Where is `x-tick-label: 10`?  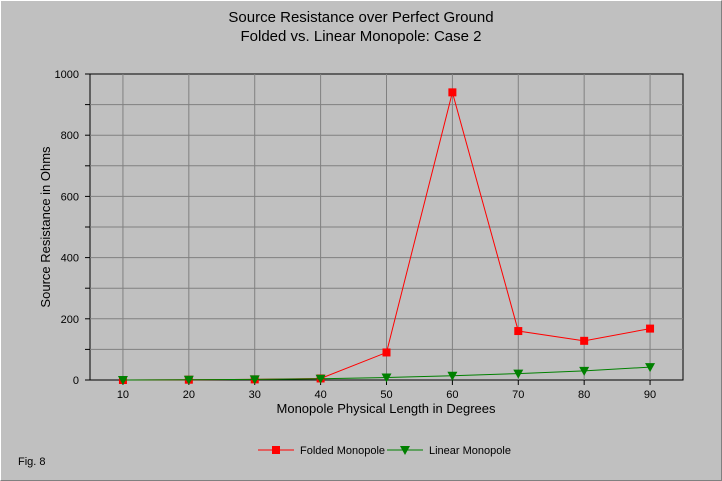 x-tick-label: 10 is located at coordinates (123, 395).